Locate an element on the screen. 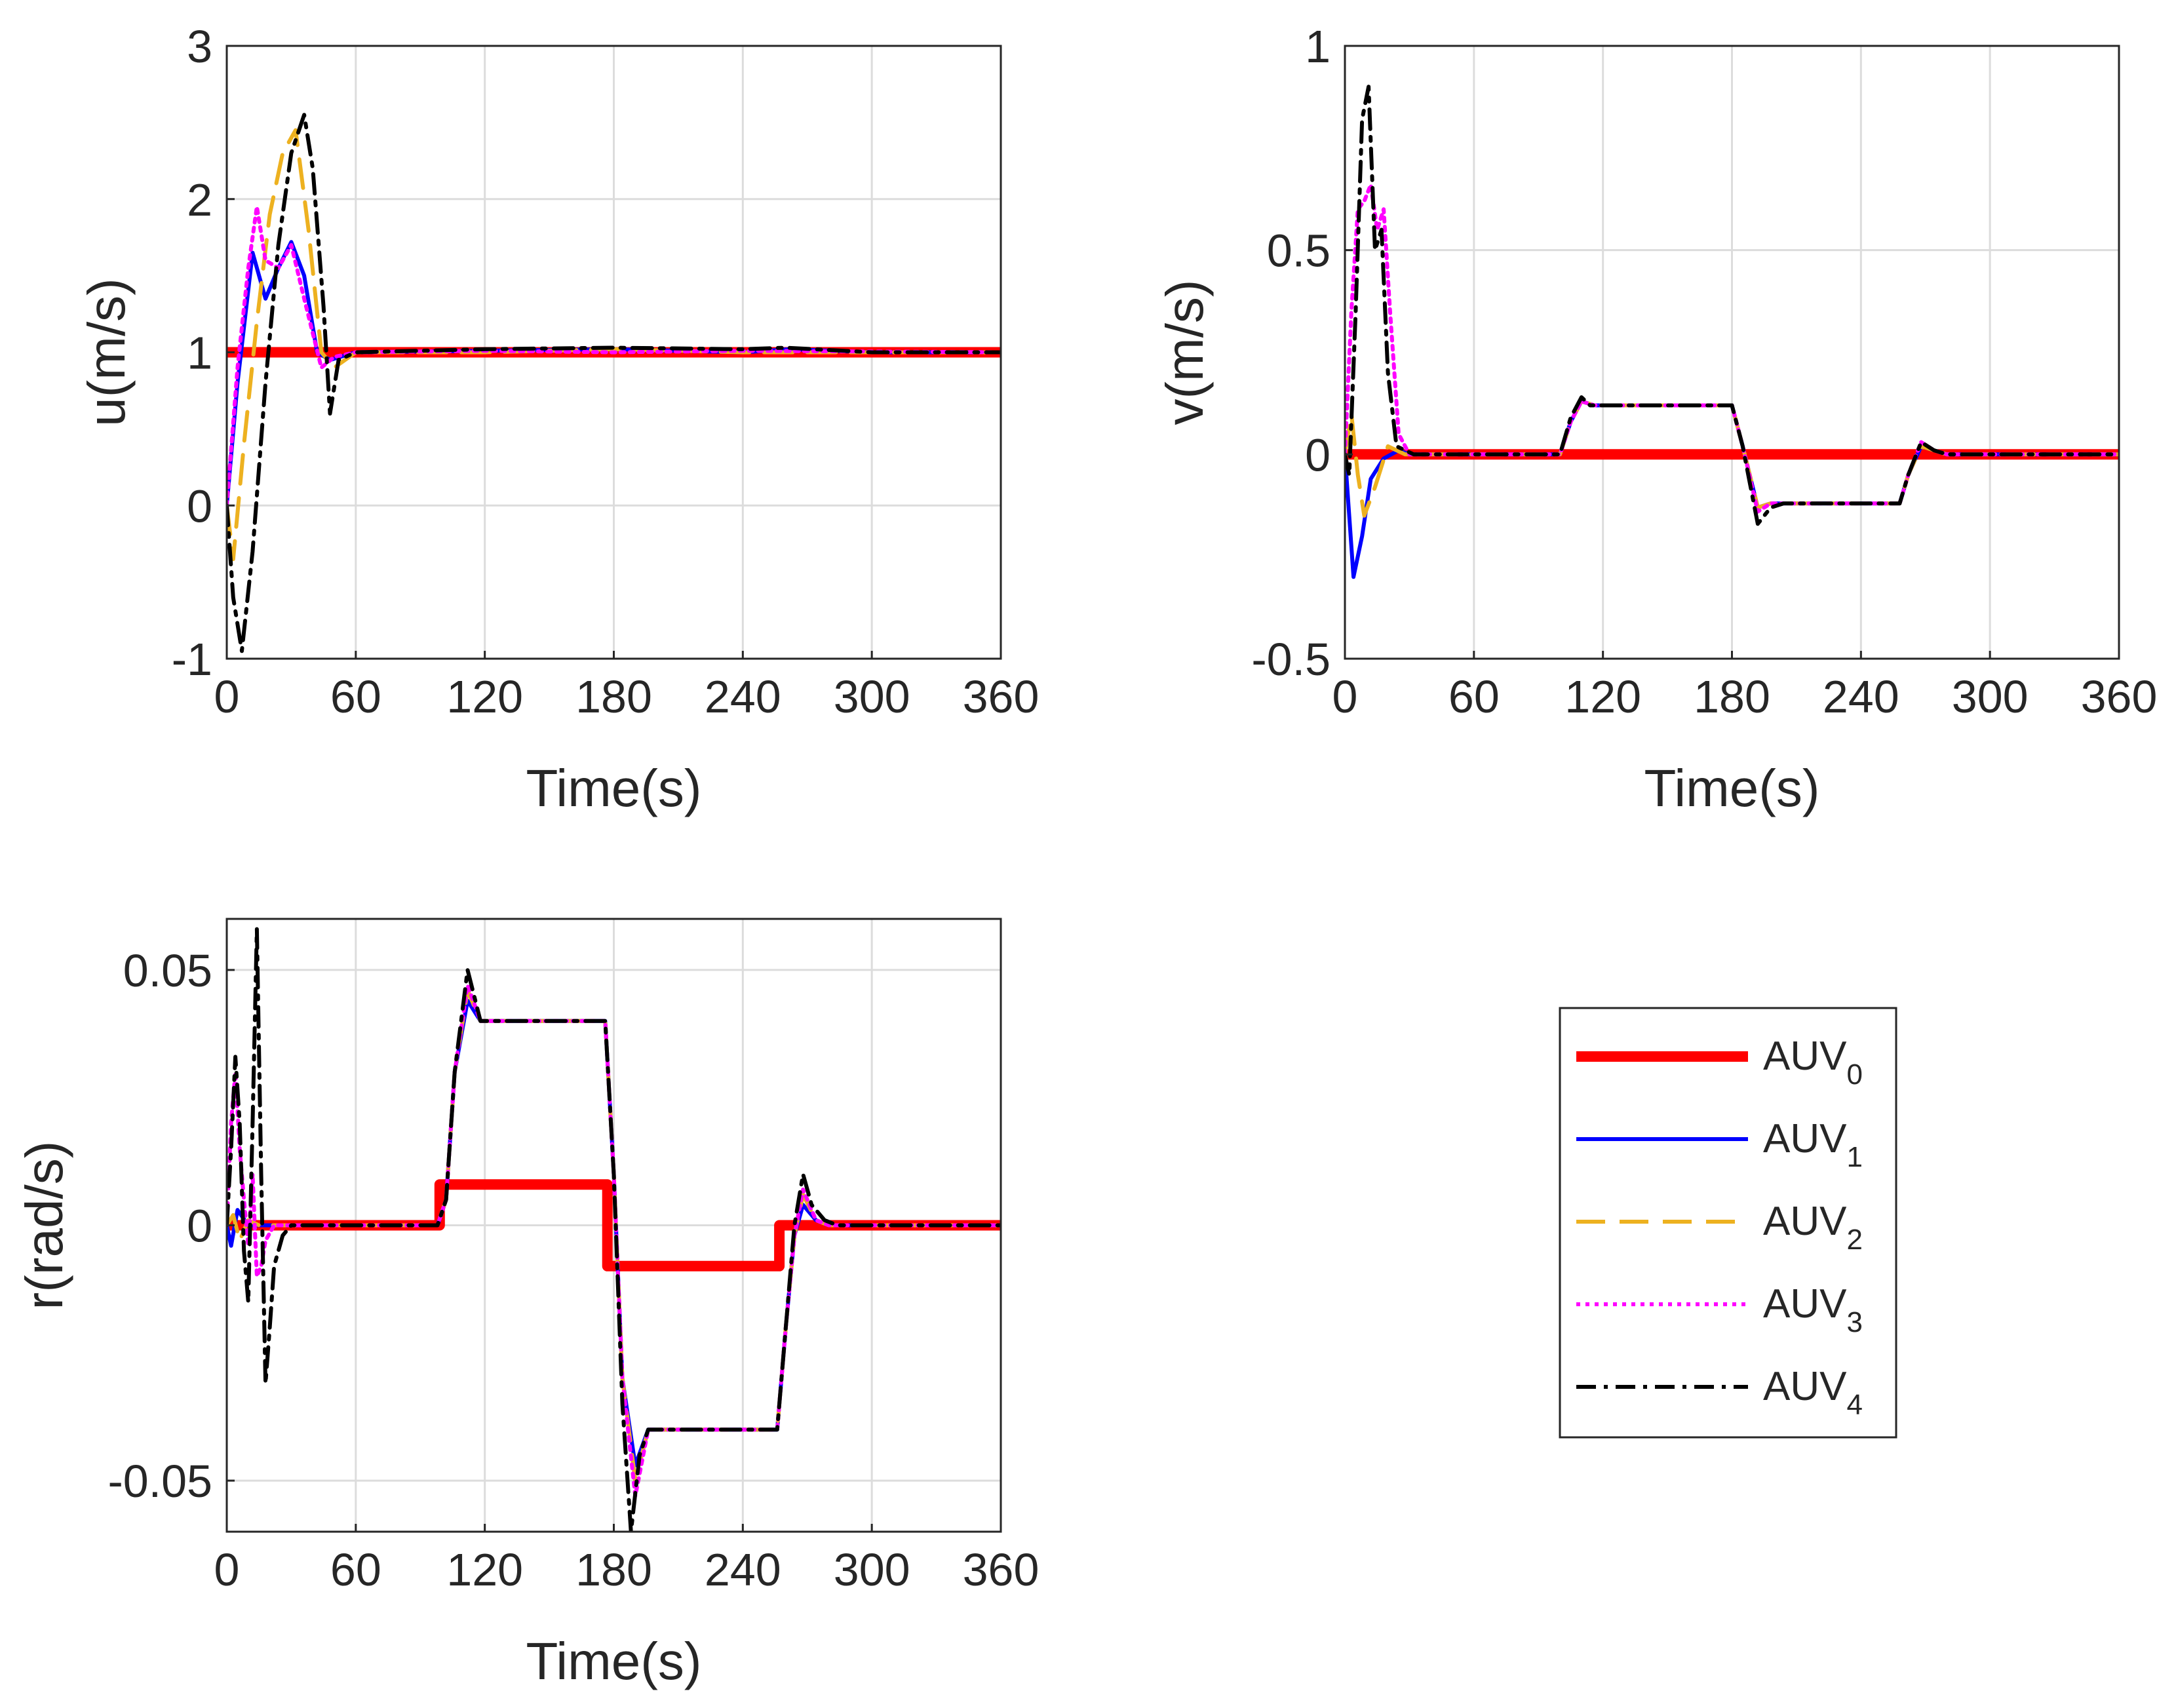 The height and width of the screenshot is (1708, 2176). legend-entry-auv3: AUV3 is located at coordinates (1719, 1310).